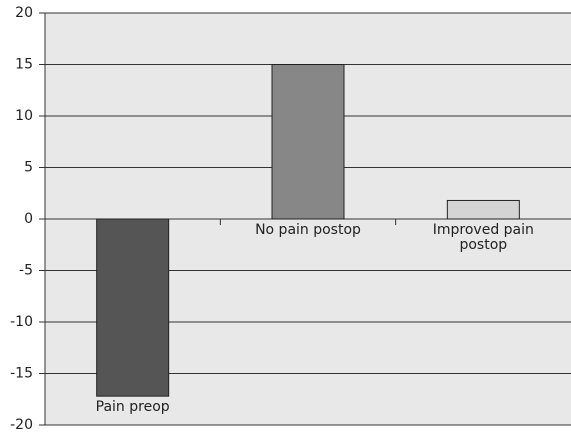 This screenshot has height=434, width=571. Describe the element at coordinates (21, 425) in the screenshot. I see `y-tick-label: -20` at that location.